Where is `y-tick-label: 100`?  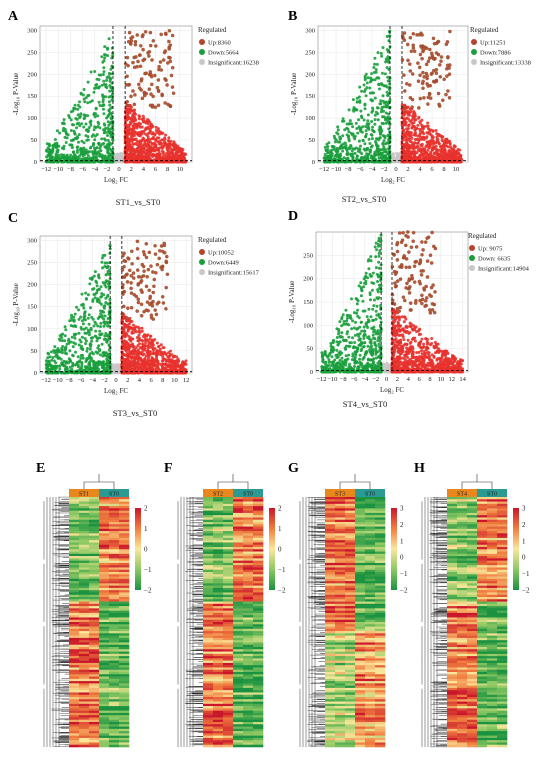
y-tick-label: 100 is located at coordinates (32, 118).